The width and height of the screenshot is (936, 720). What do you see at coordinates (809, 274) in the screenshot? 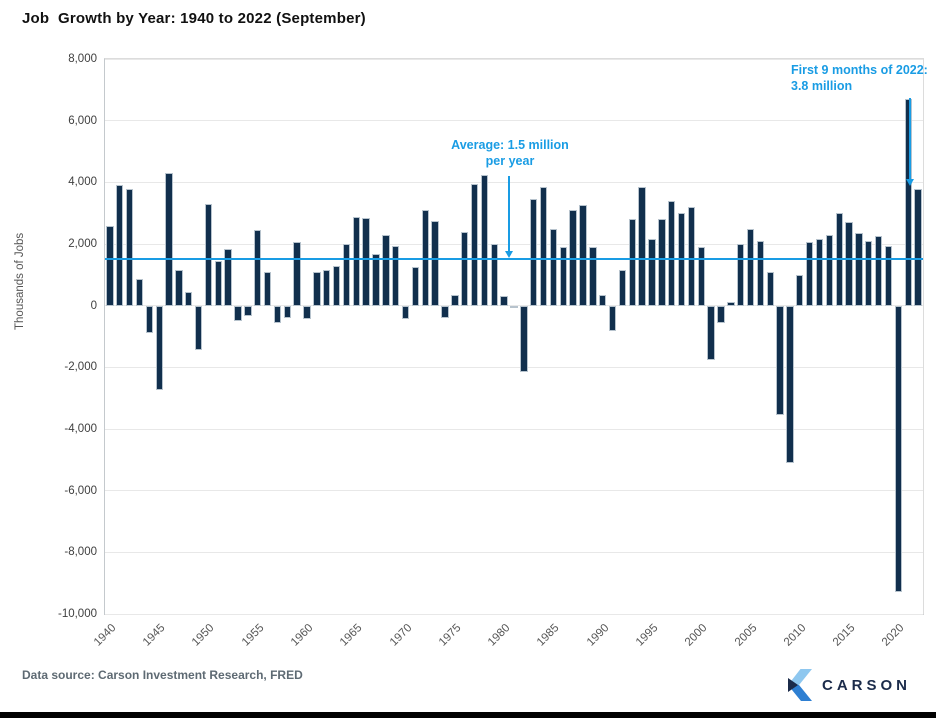
I see `bar-2011` at bounding box center [809, 274].